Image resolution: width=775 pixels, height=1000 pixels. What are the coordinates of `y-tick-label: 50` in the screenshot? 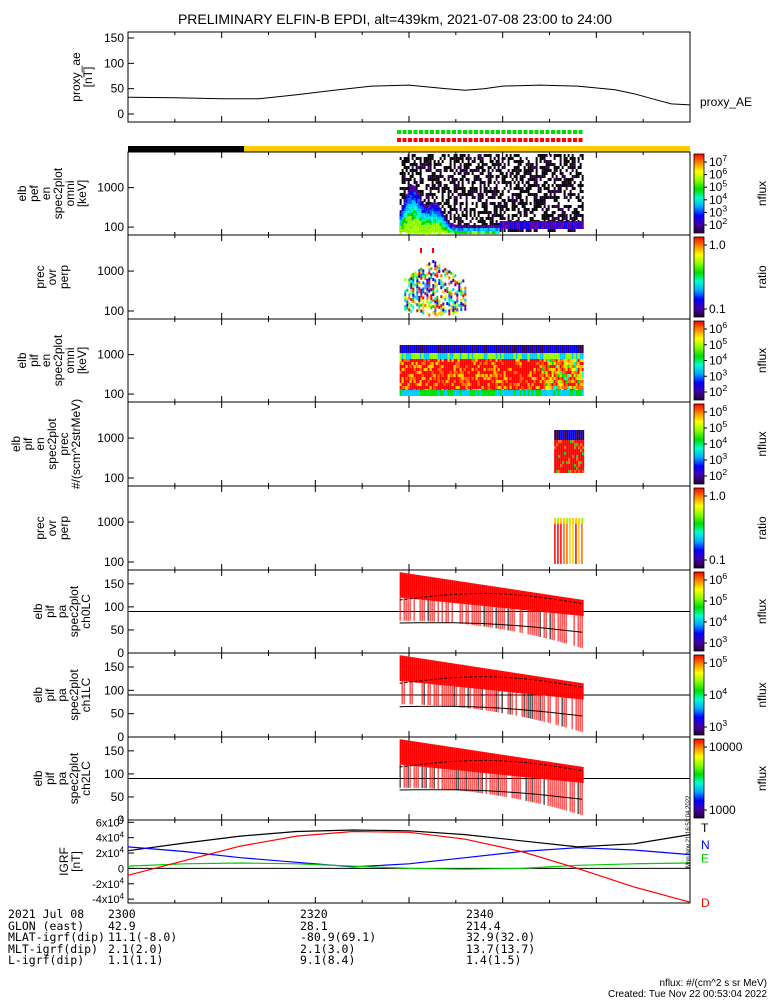 It's located at (118, 714).